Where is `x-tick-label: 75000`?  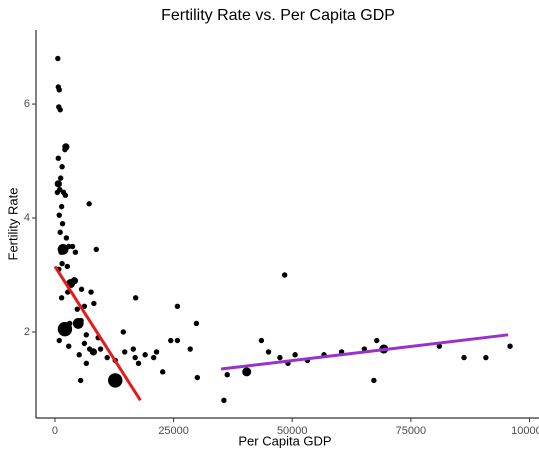
x-tick-label: 75000 is located at coordinates (411, 431).